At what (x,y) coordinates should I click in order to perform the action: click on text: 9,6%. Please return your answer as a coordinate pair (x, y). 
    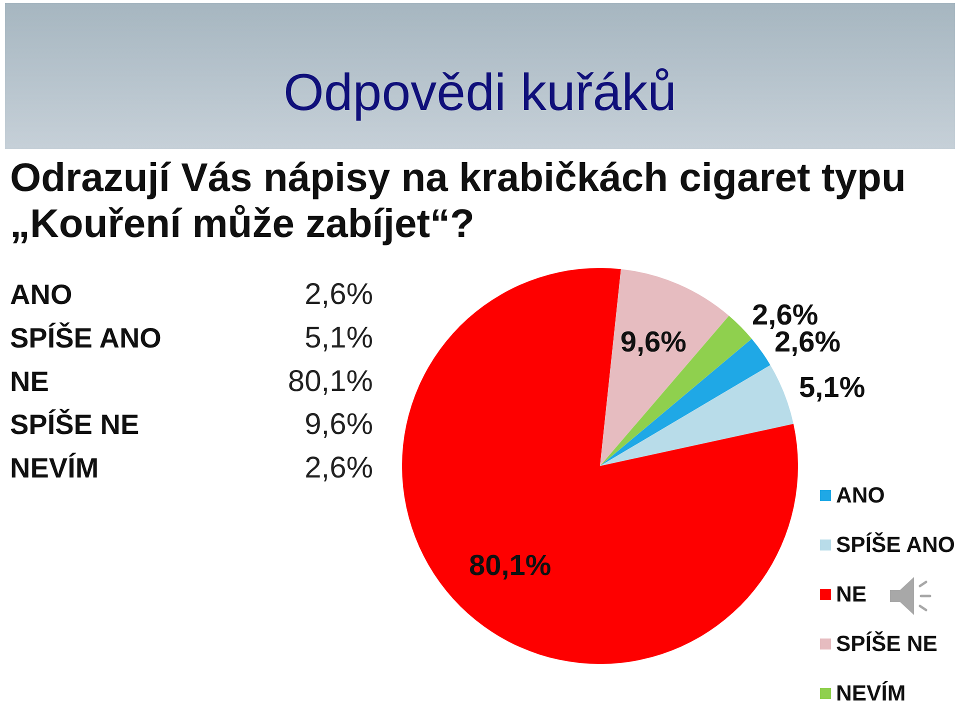
    Looking at the image, I should click on (338, 425).